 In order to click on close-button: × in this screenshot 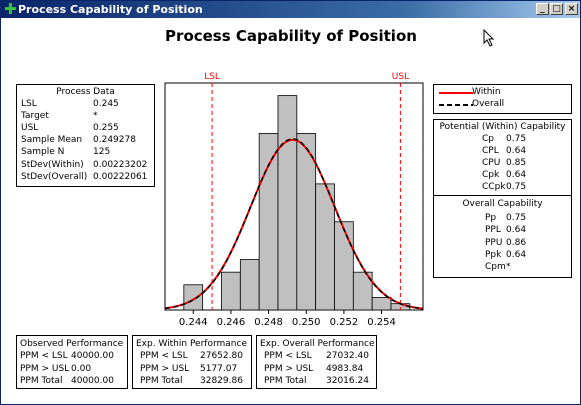, I will do `click(571, 9)`.